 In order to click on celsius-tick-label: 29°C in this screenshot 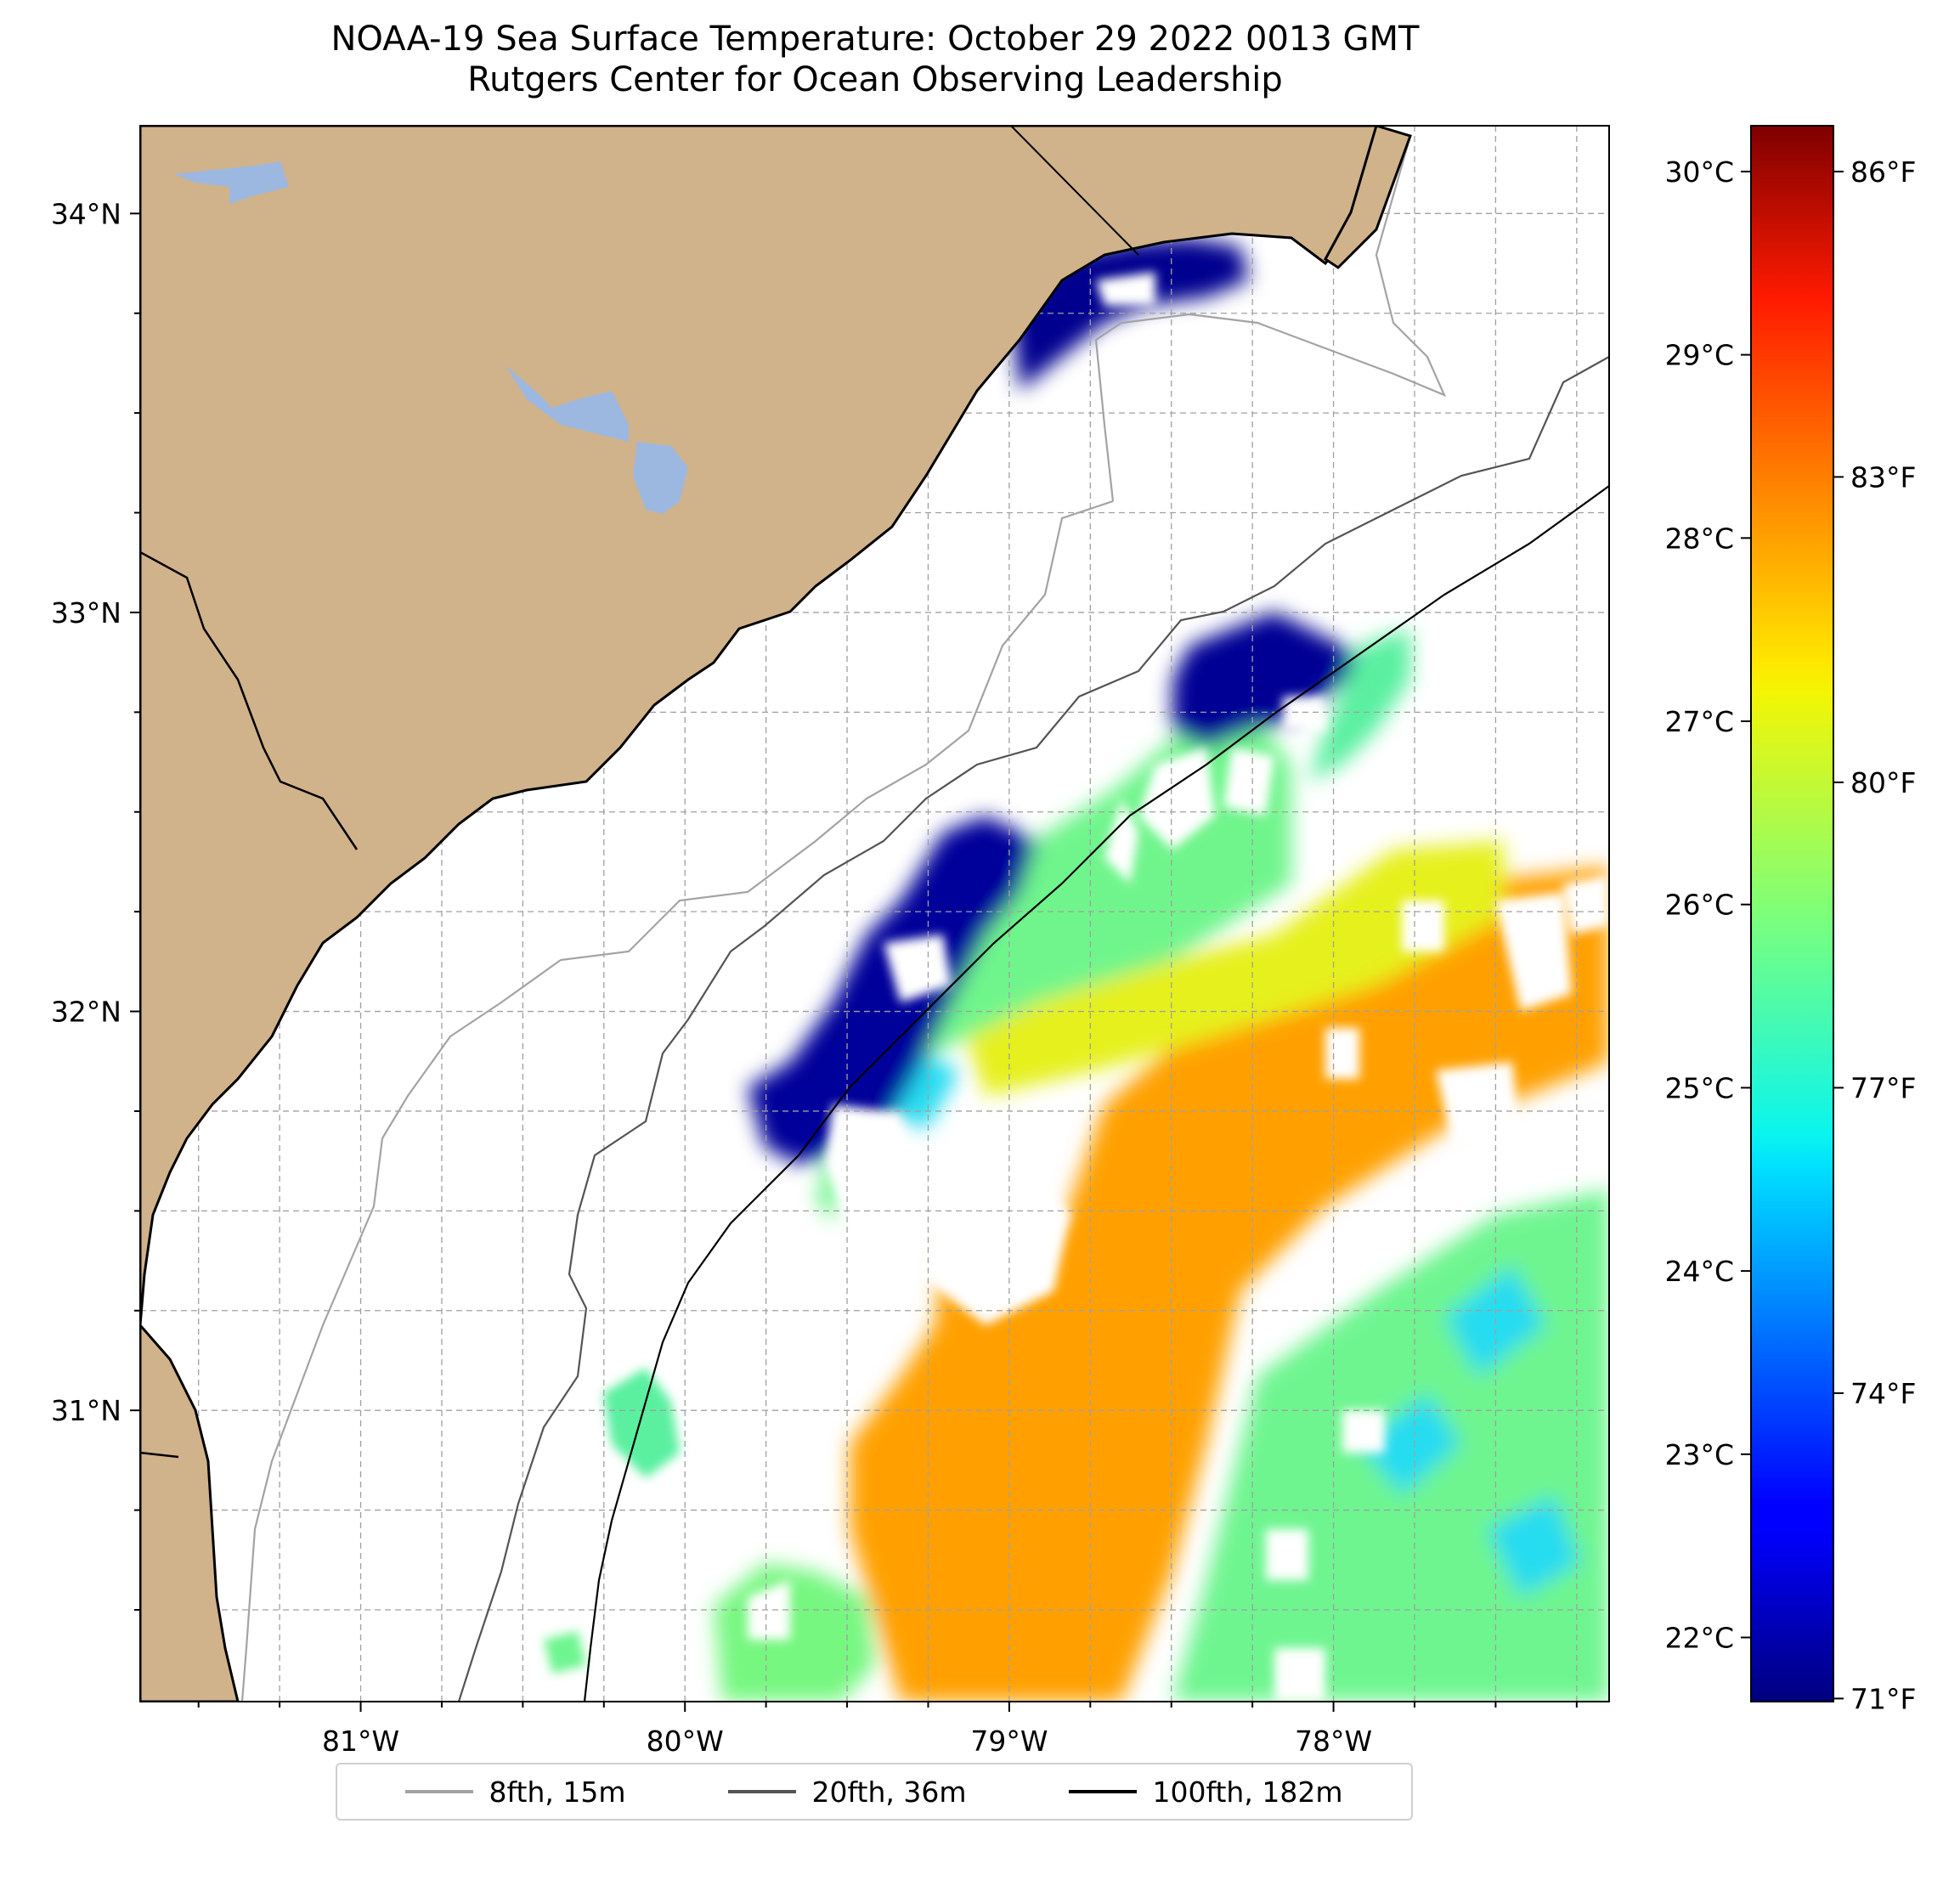, I will do `click(1699, 356)`.